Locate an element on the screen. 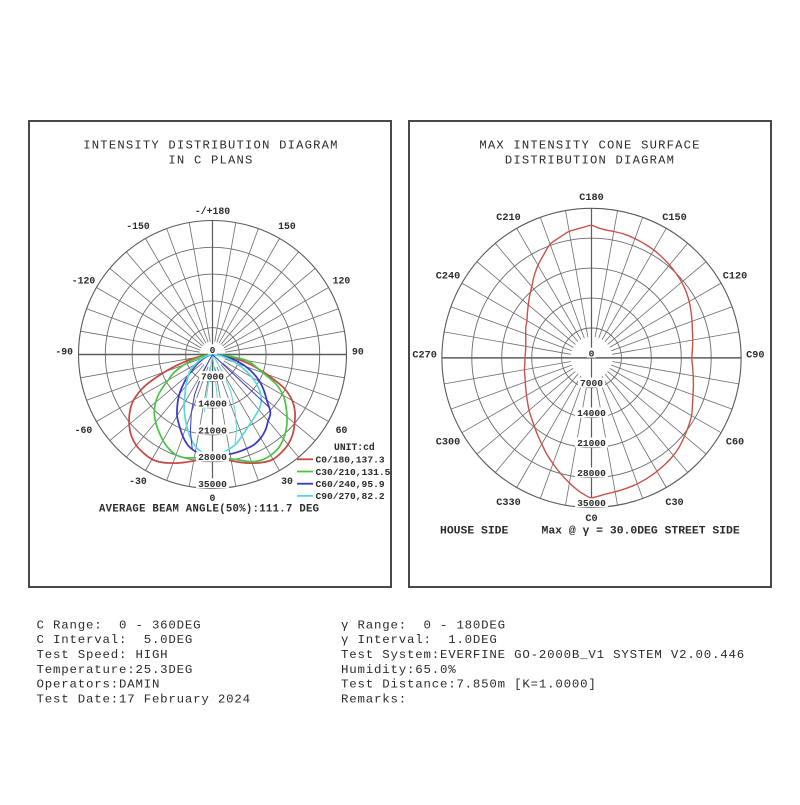  svg-text: Max @ γ = 30.0DEG STREET SIDE is located at coordinates (641, 532).